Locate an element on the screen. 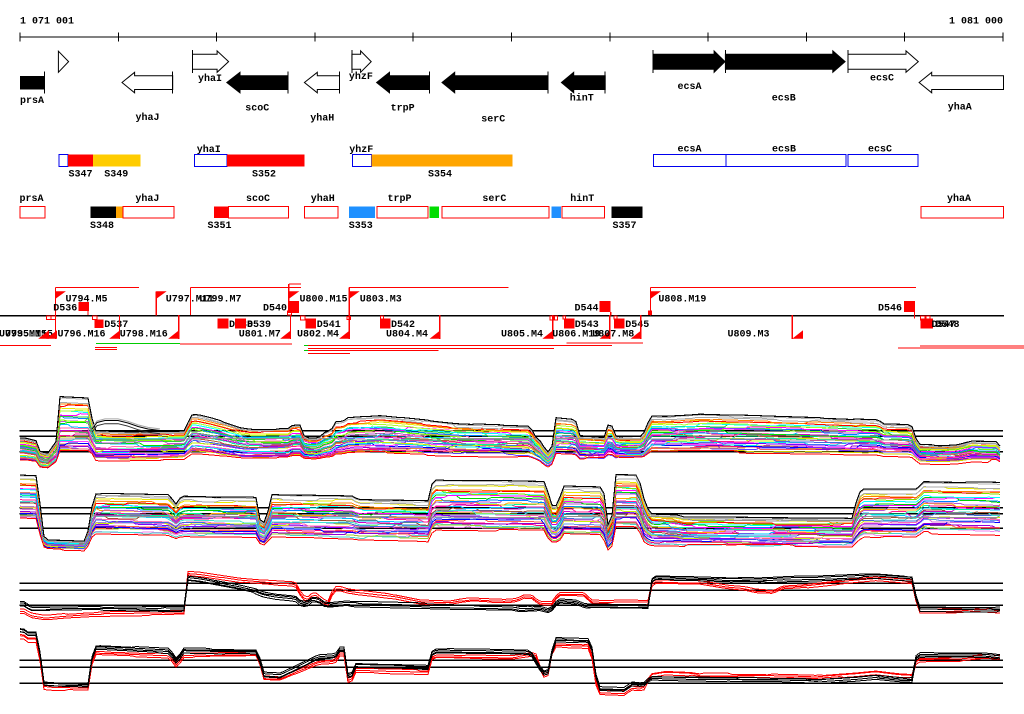  svg-text: U804.M4 is located at coordinates (407, 335).